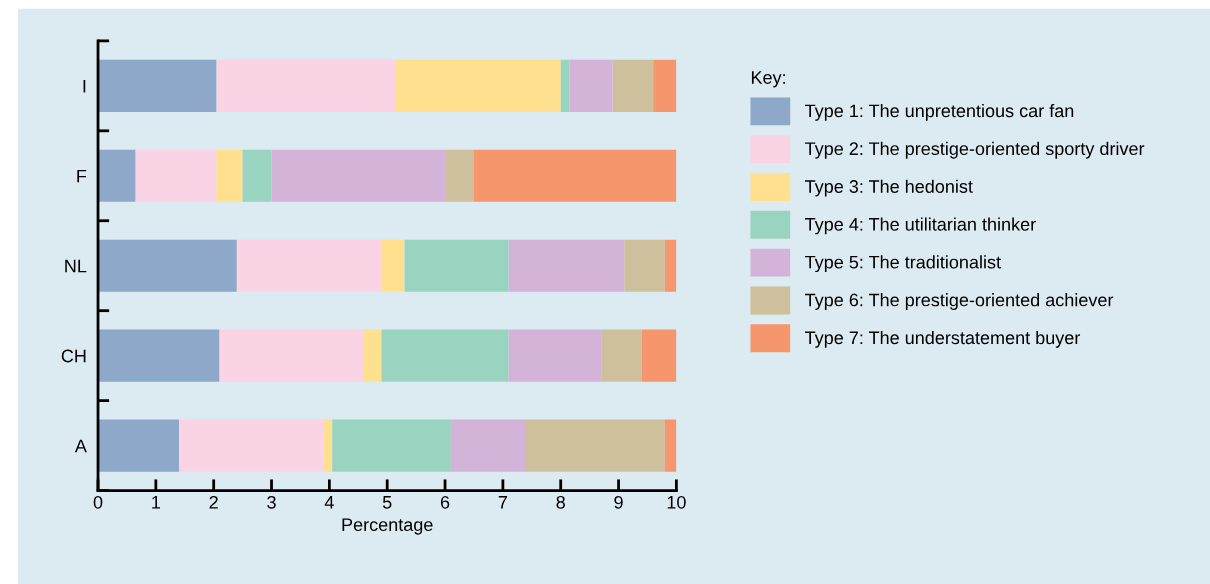 This screenshot has height=584, width=1210. What do you see at coordinates (84, 86) in the screenshot?
I see `y-tick-label: I` at bounding box center [84, 86].